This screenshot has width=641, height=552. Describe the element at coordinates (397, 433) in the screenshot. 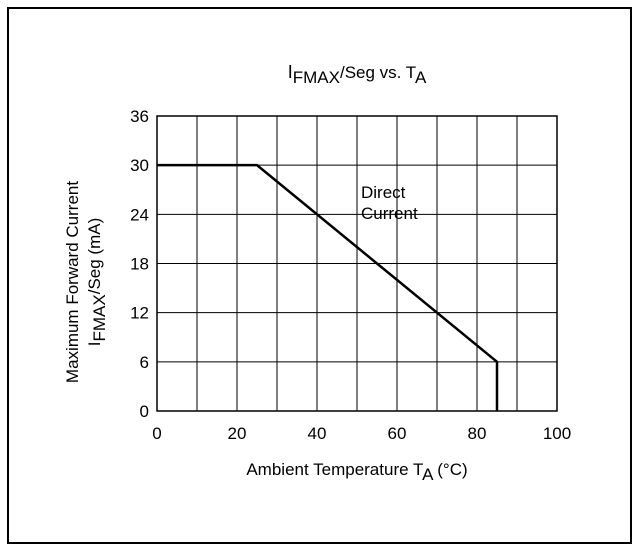

I see `x-tick-label: 60` at that location.